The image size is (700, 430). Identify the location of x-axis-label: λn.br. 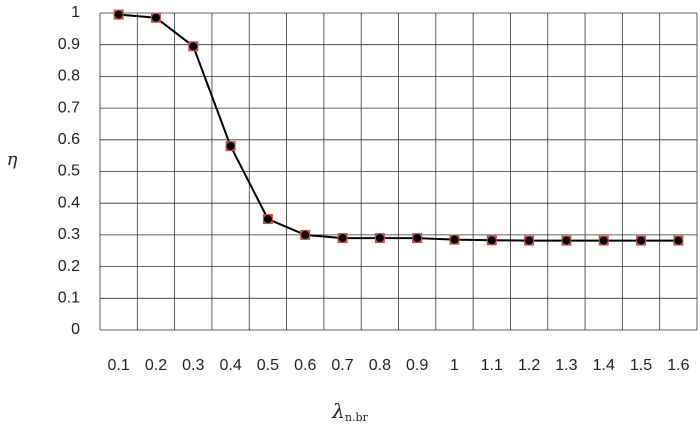
(349, 412).